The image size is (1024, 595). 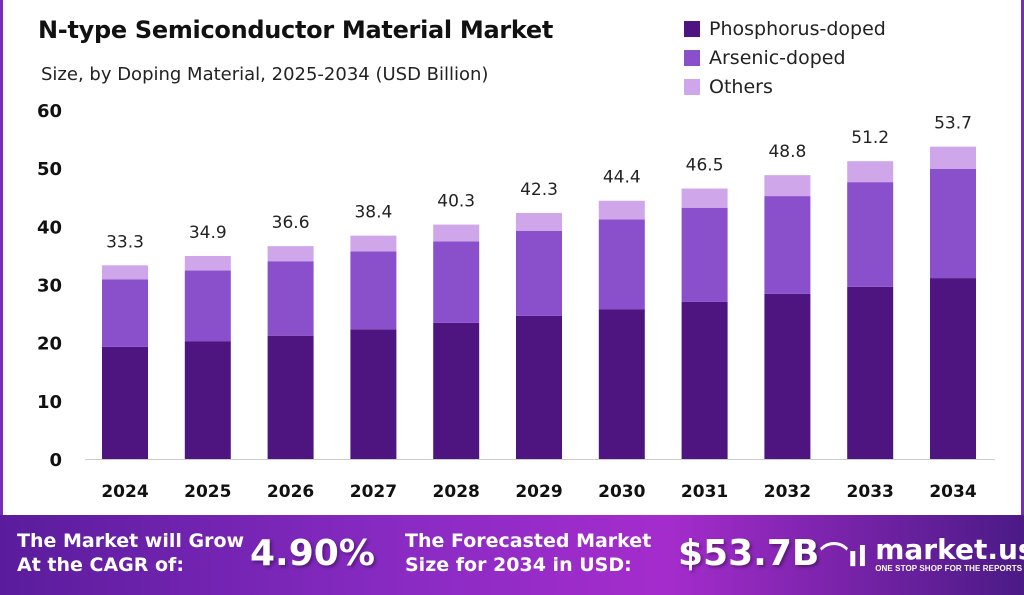 I want to click on bar-segment-others-2024, so click(x=125, y=272).